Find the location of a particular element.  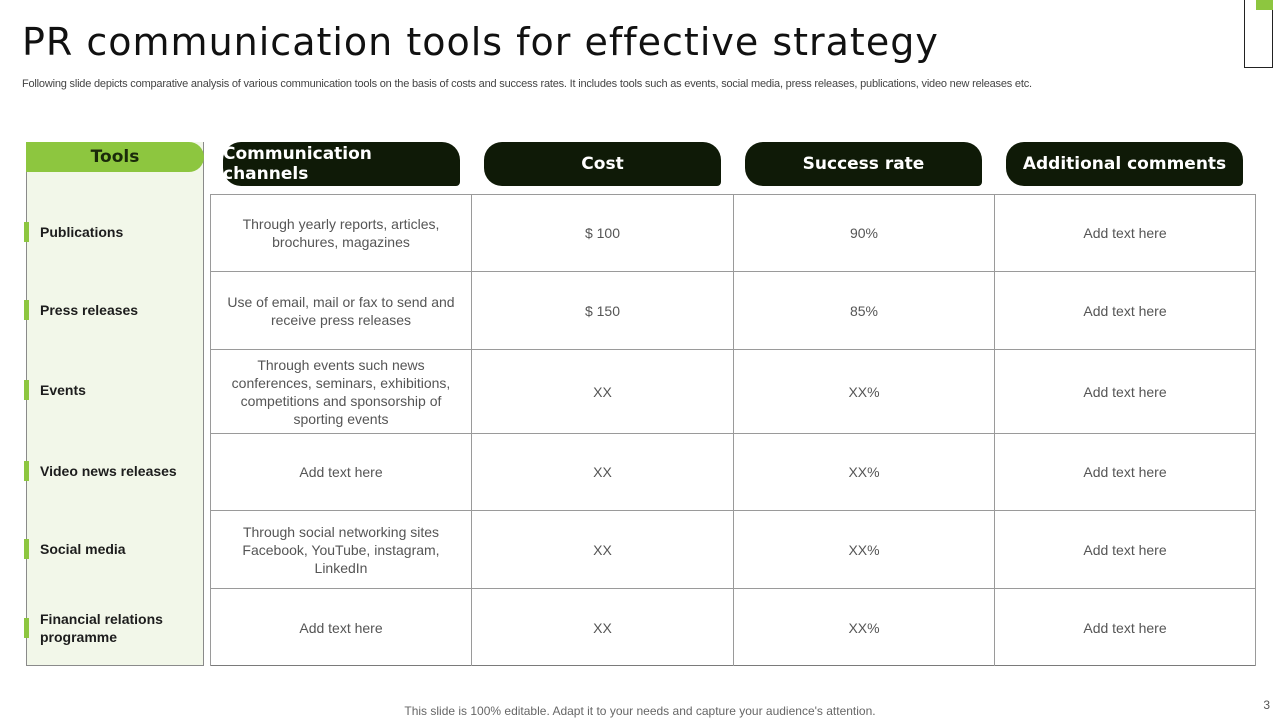

tool-item-financial-relations: Financial relations programme is located at coordinates (114, 628).